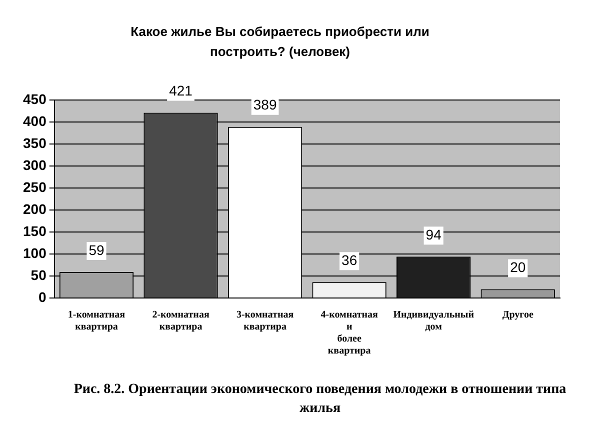 The height and width of the screenshot is (438, 594). What do you see at coordinates (350, 260) in the screenshot?
I see `data-label: 36` at bounding box center [350, 260].